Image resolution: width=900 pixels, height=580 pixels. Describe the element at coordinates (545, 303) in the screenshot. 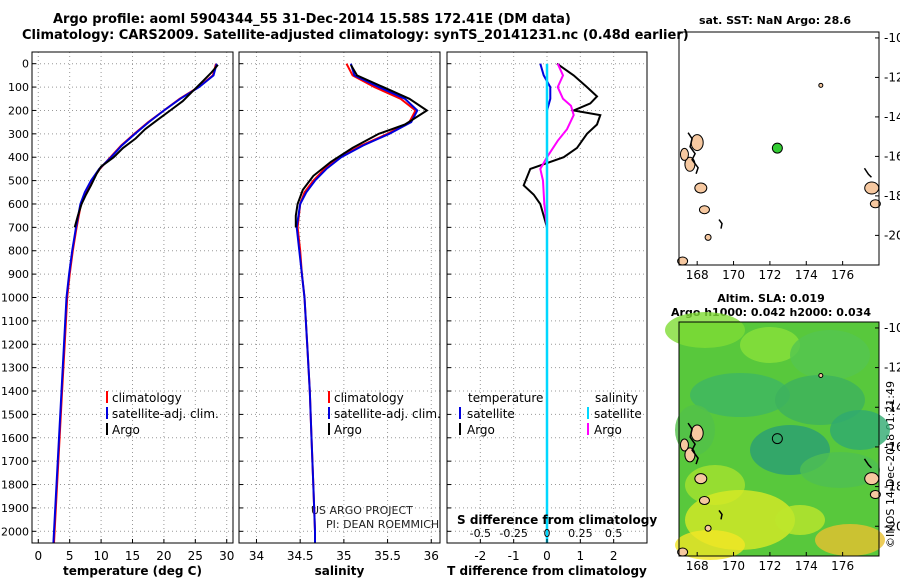

I see `series-temperature-satellite` at that location.